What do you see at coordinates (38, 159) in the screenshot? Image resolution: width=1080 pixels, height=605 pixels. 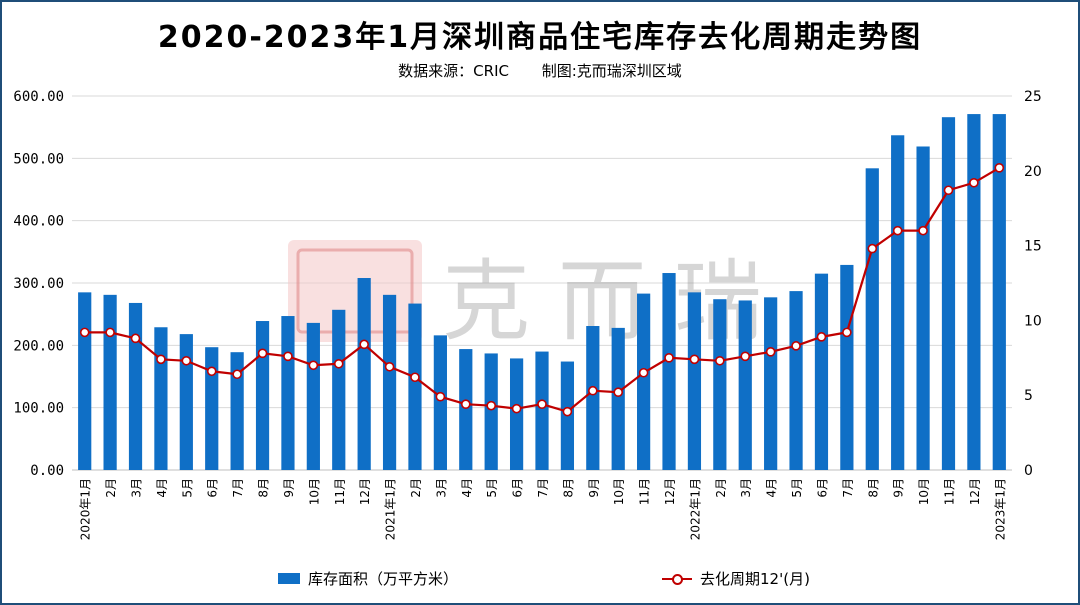 I see `y-left-tick-label: 500.00` at bounding box center [38, 159].